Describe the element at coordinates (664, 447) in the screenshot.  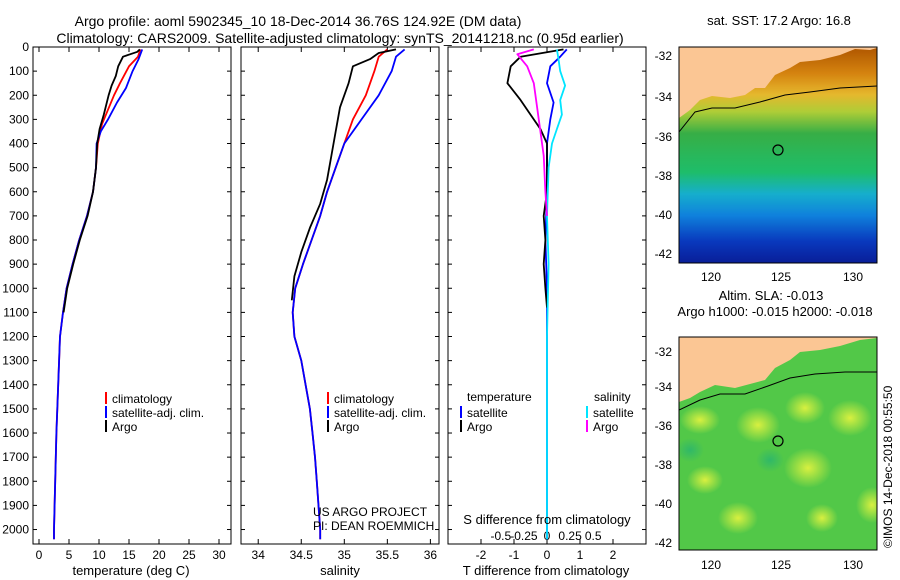
I see `sla-lat-ticks: -32 -34 -36 -38 -40 -42` at that location.